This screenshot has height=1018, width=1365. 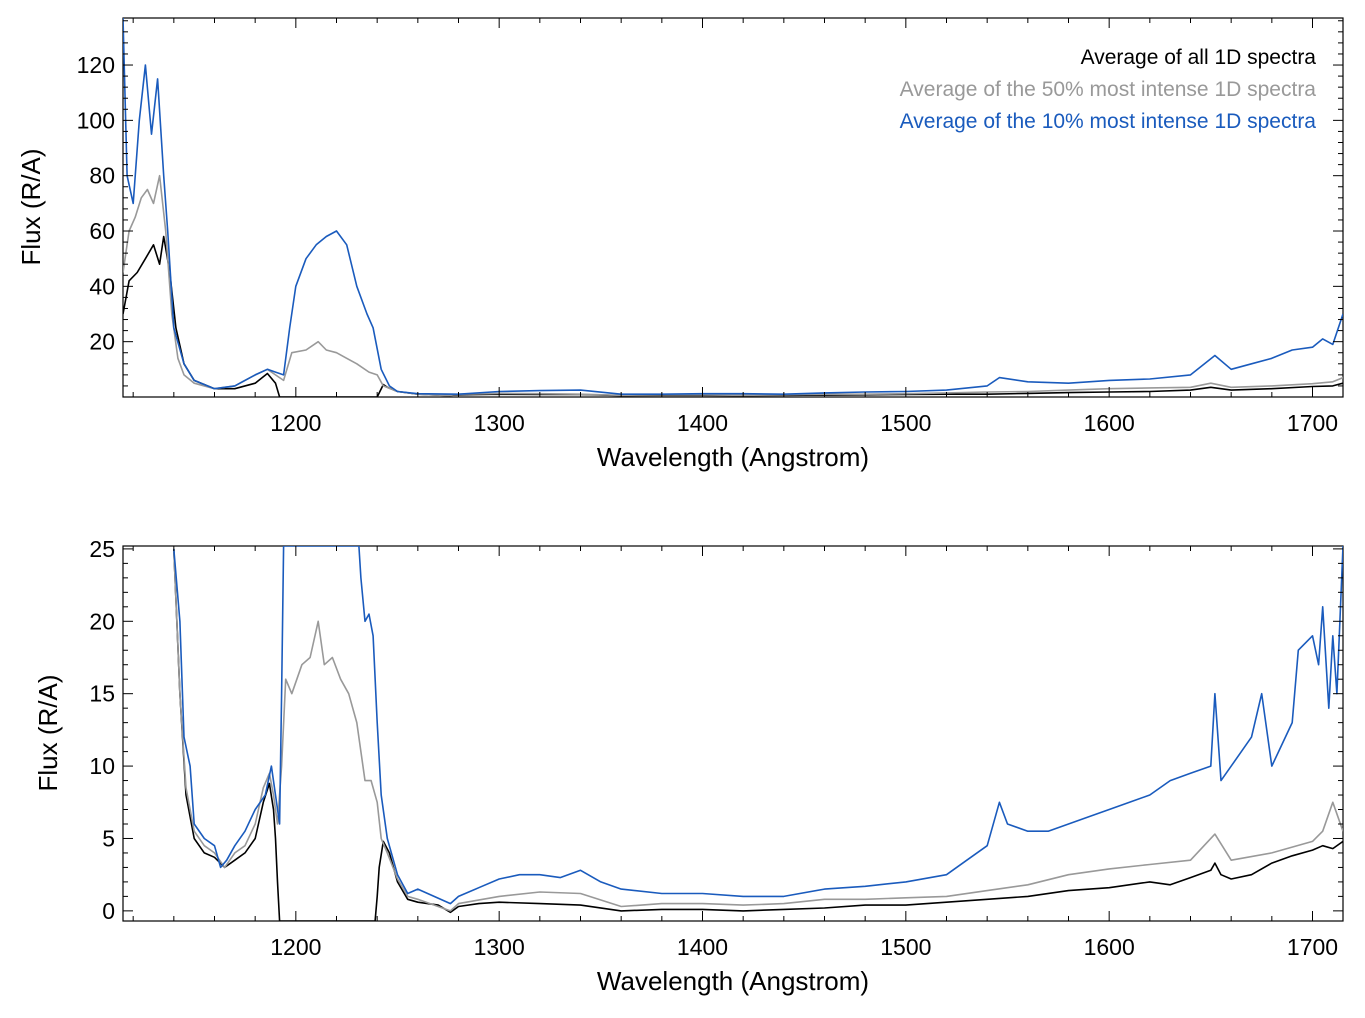 I want to click on legend-entry-all-spectra: Average of all 1D spectra, so click(x=1199, y=57).